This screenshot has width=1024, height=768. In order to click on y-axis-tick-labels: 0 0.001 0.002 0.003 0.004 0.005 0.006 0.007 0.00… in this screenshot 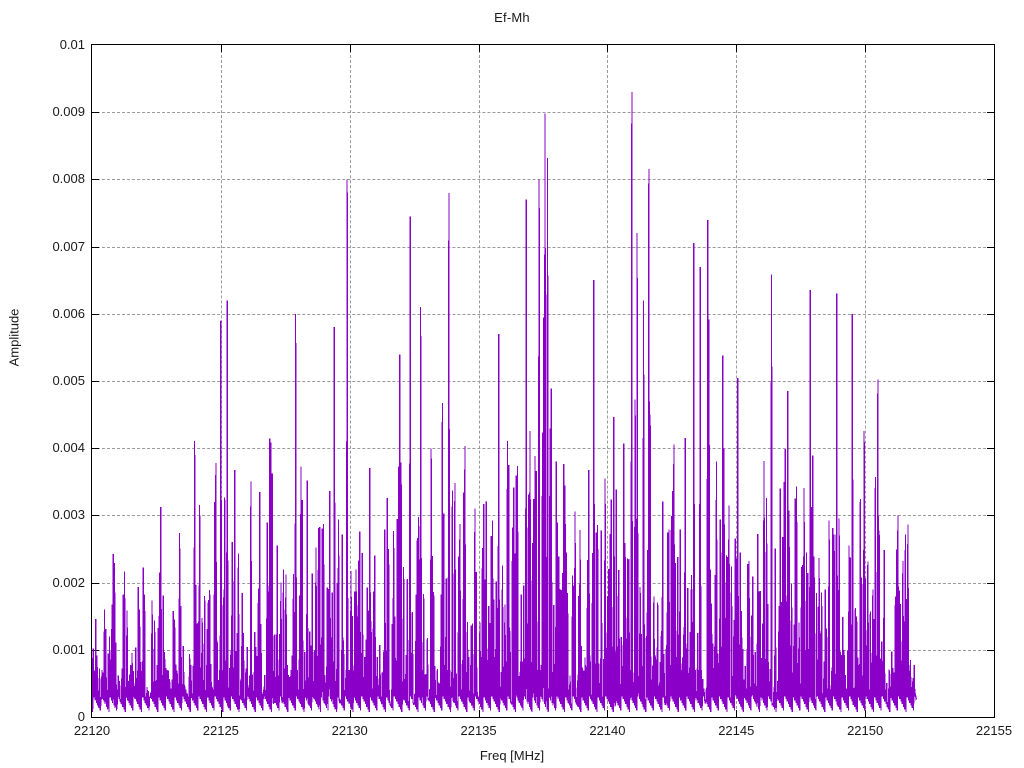, I will do `click(56, 384)`.